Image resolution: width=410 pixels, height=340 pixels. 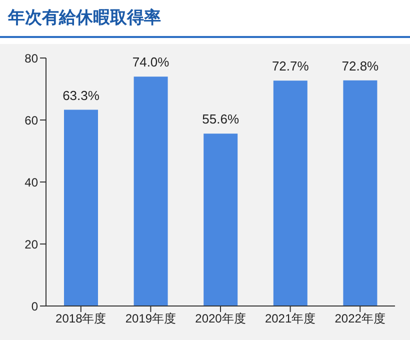 I want to click on chart-title: 年次有給休暇取得率, so click(x=84, y=18).